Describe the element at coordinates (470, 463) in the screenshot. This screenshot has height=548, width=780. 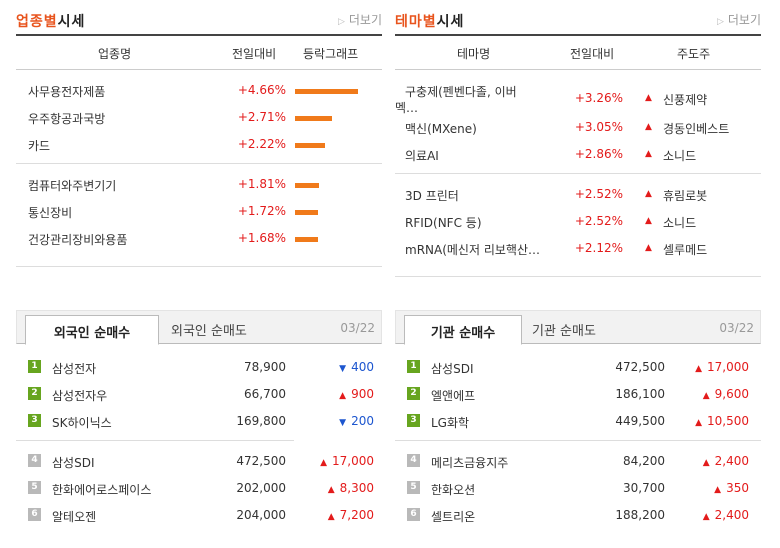
I see `stock-name: 메리츠금융지주` at that location.